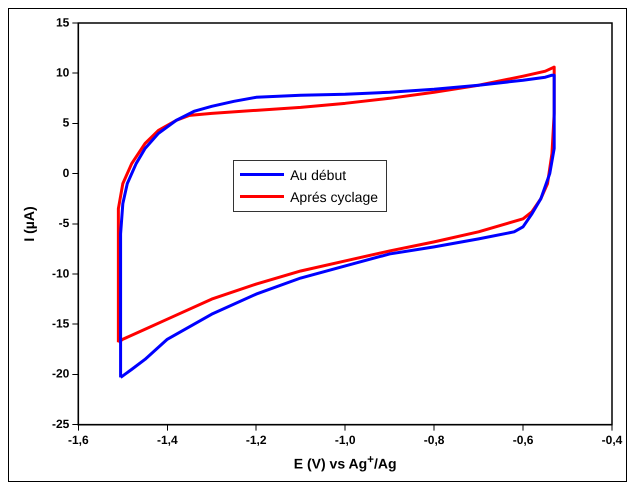 The width and height of the screenshot is (633, 488). What do you see at coordinates (66, 123) in the screenshot?
I see `y-tick-label: 5` at bounding box center [66, 123].